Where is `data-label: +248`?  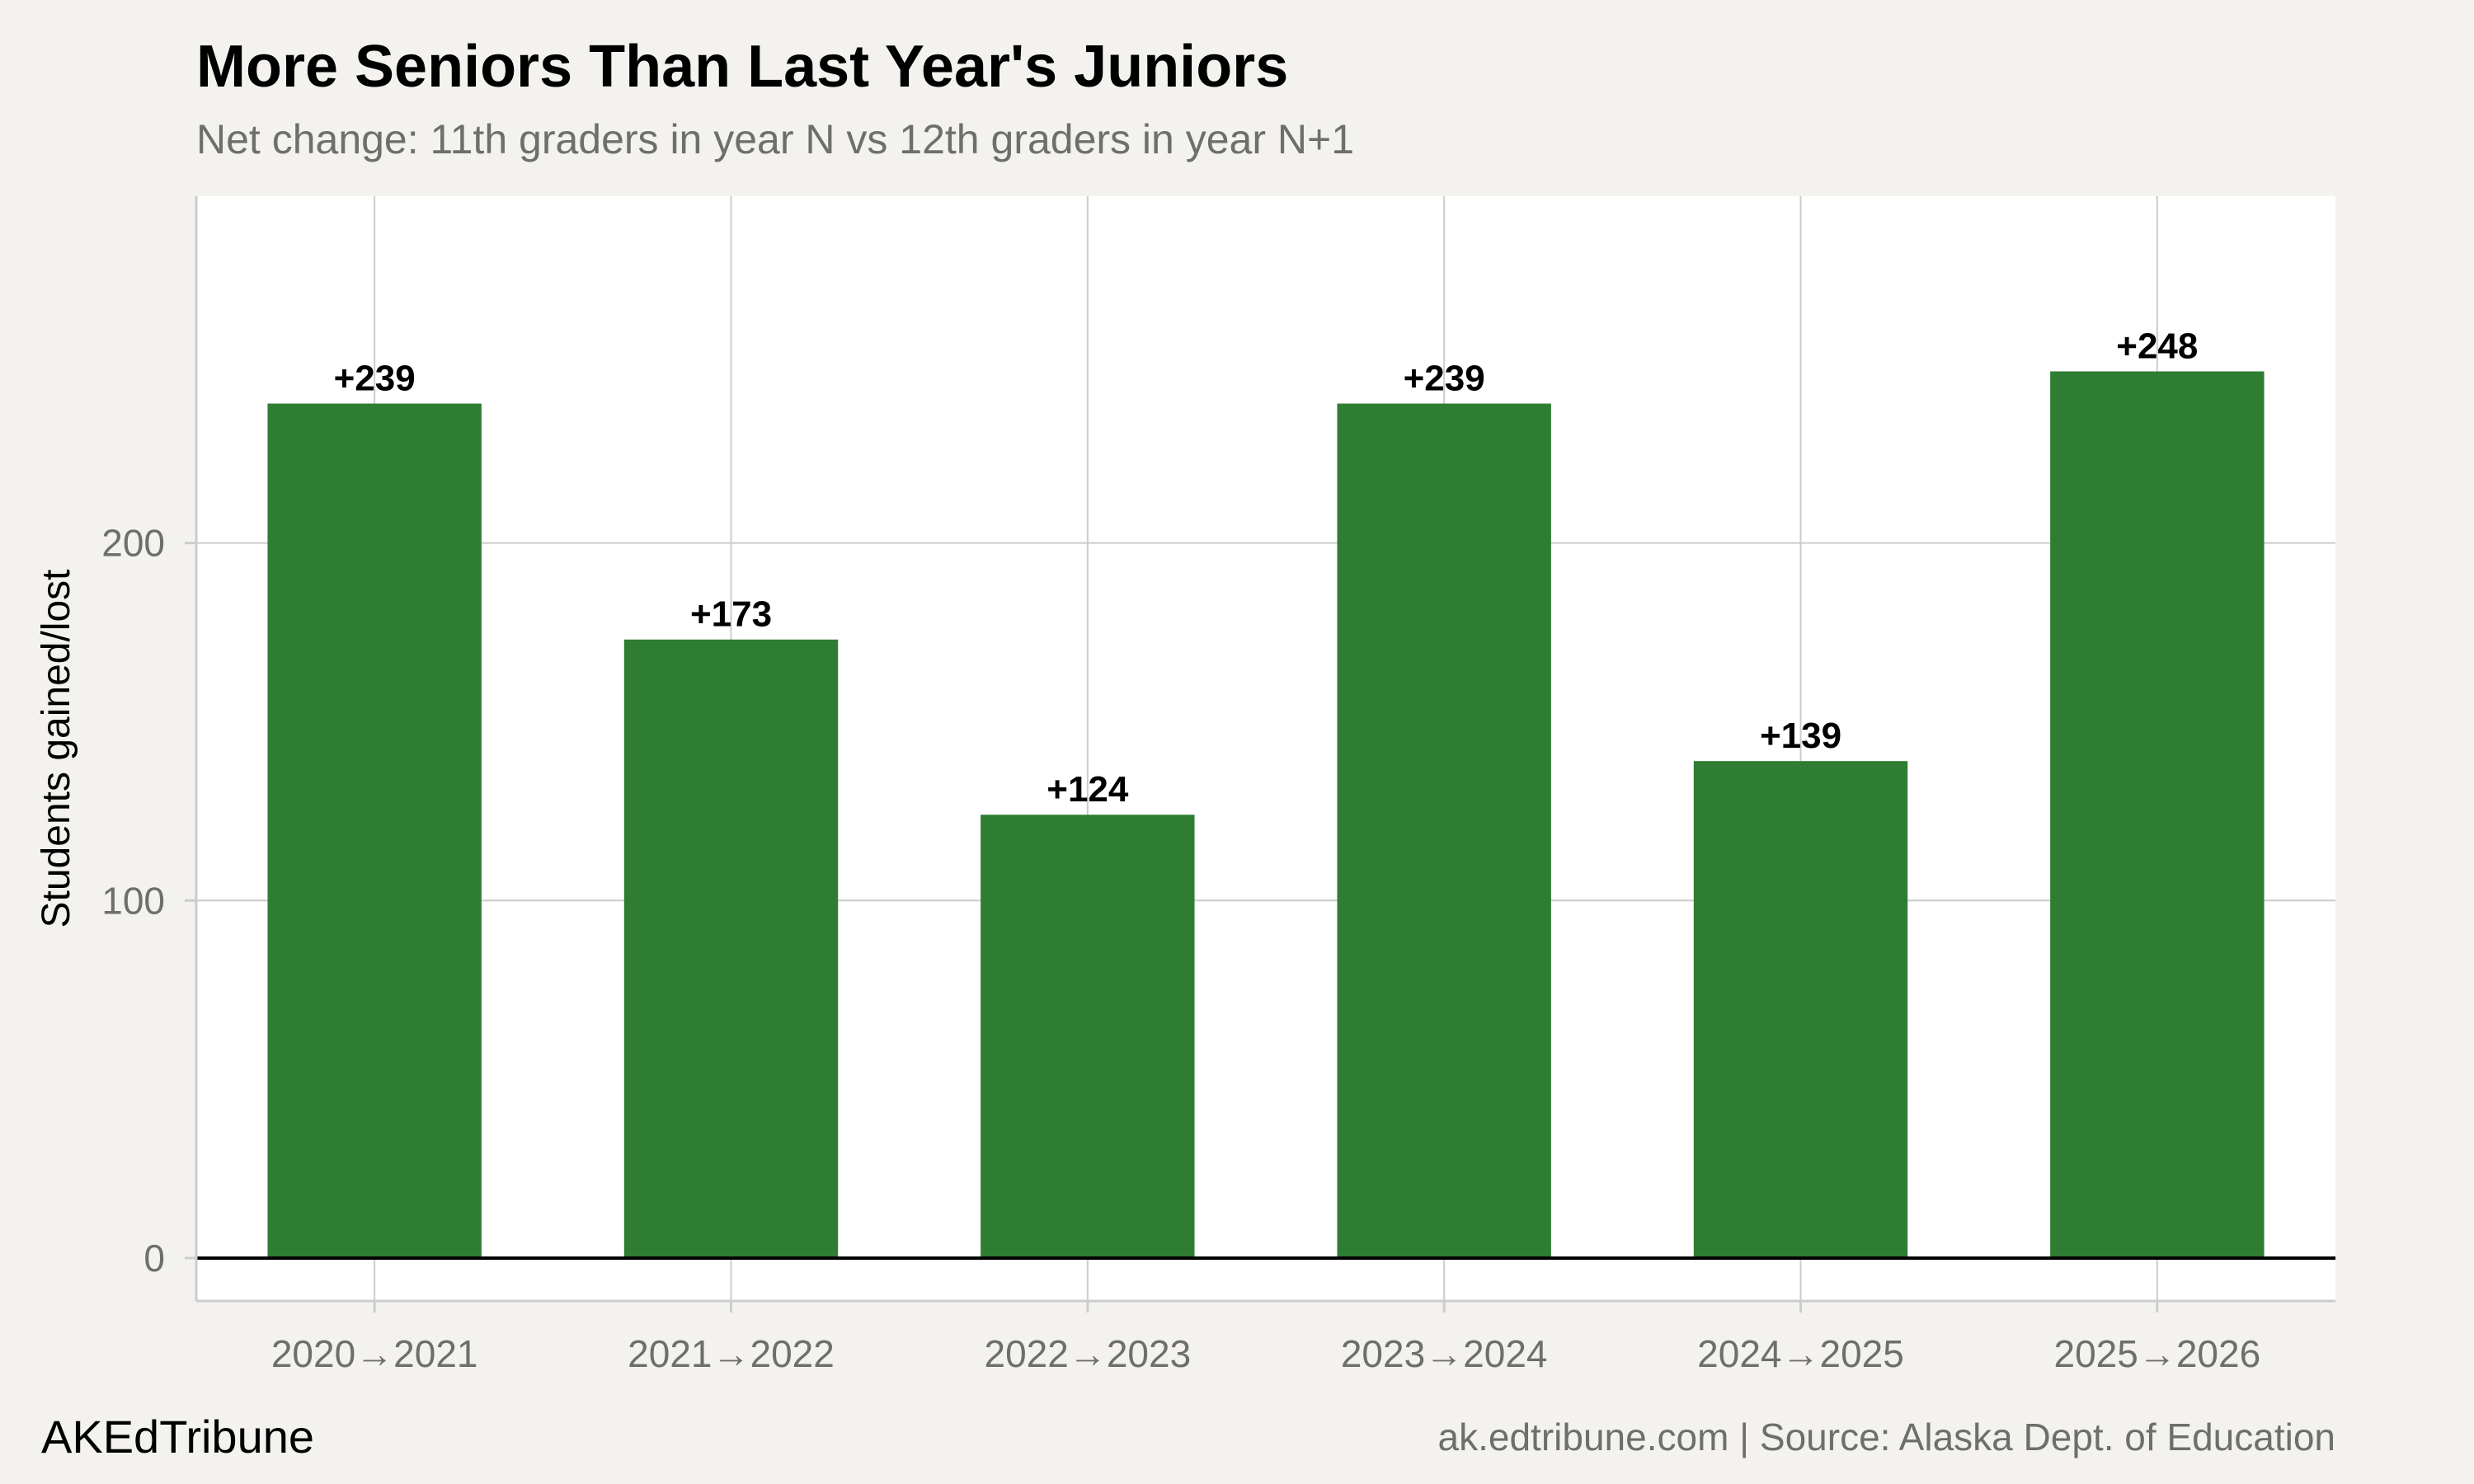 data-label: +248 is located at coordinates (2157, 346).